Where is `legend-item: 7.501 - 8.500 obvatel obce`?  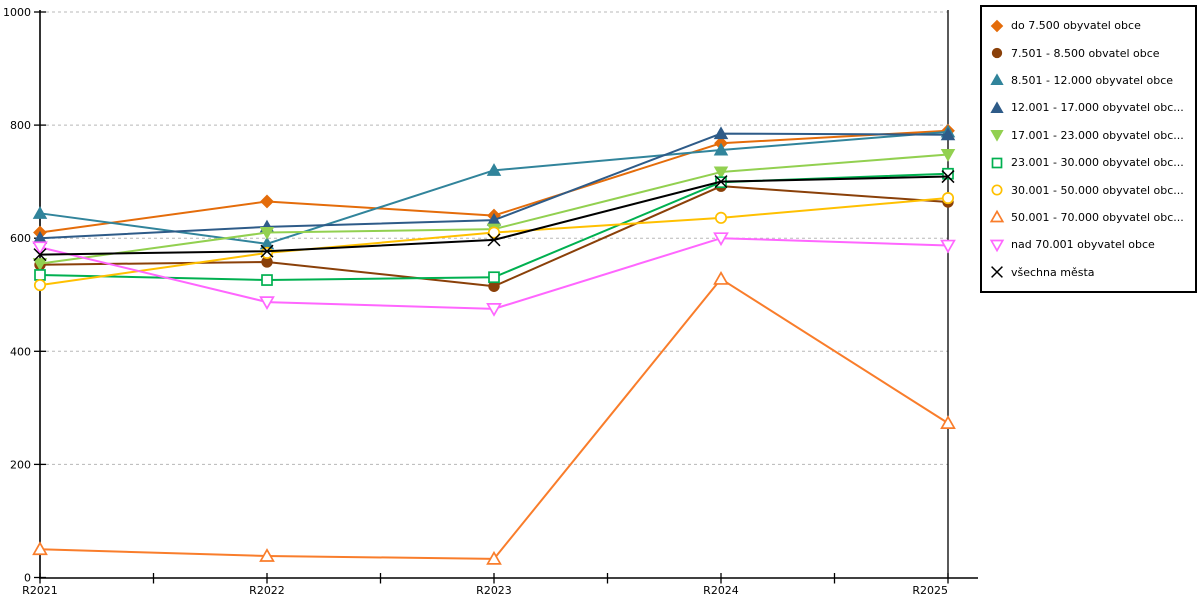 legend-item: 7.501 - 8.500 obvatel obce is located at coordinates (1088, 52).